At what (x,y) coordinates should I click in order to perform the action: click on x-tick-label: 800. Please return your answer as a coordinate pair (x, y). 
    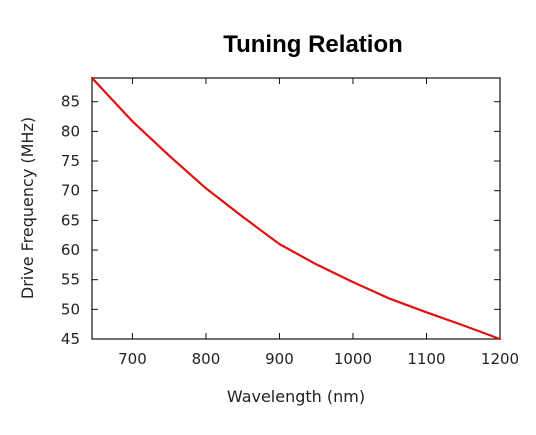
    Looking at the image, I should click on (206, 359).